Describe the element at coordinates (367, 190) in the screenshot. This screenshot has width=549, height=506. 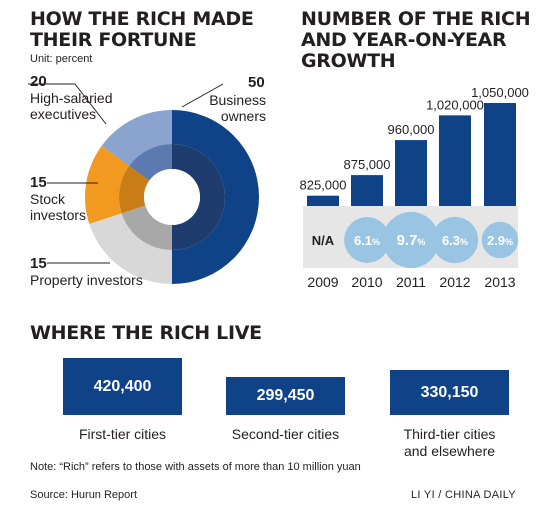
I see `bar-2010` at that location.